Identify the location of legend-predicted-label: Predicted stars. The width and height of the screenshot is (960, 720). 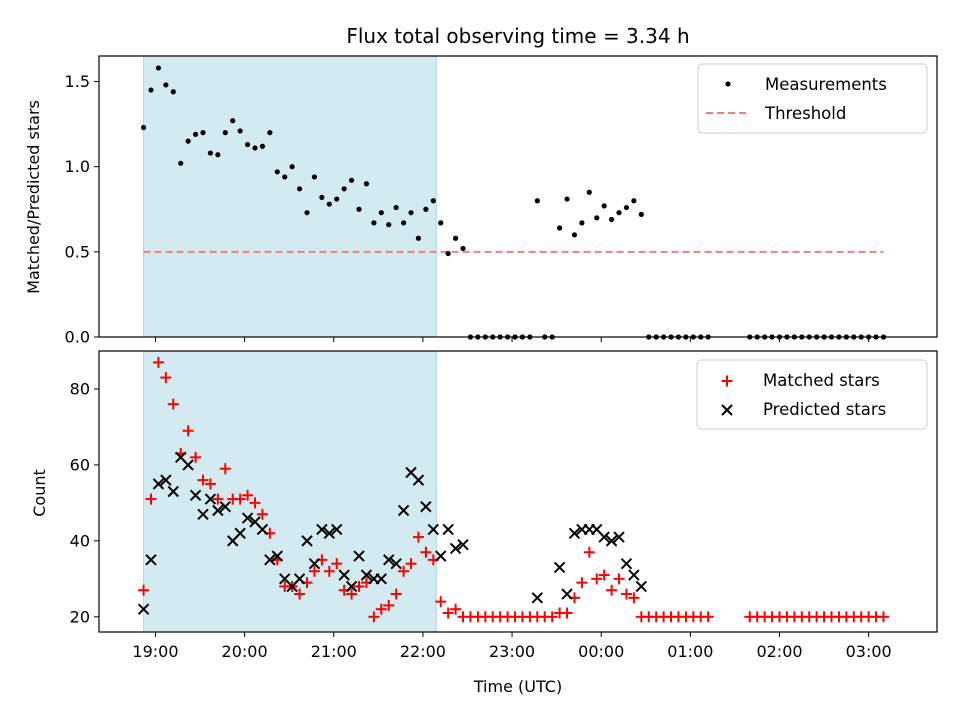
(824, 409).